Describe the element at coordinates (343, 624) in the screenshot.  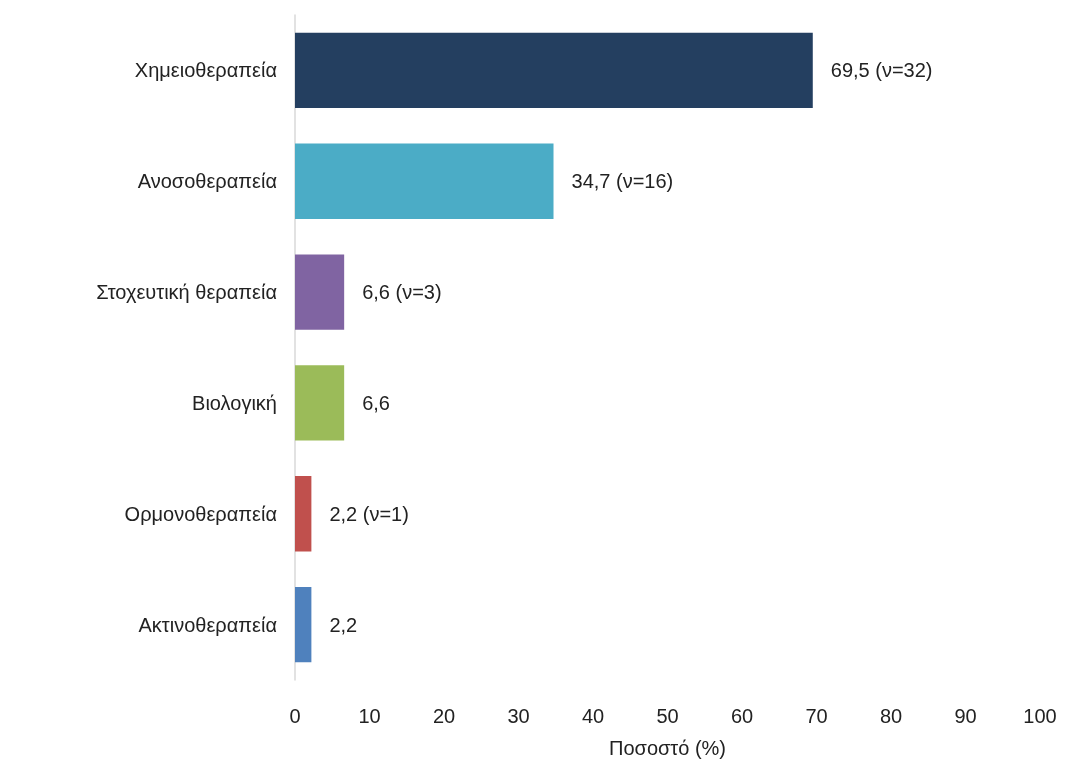
I see `data-label: 2,2` at that location.